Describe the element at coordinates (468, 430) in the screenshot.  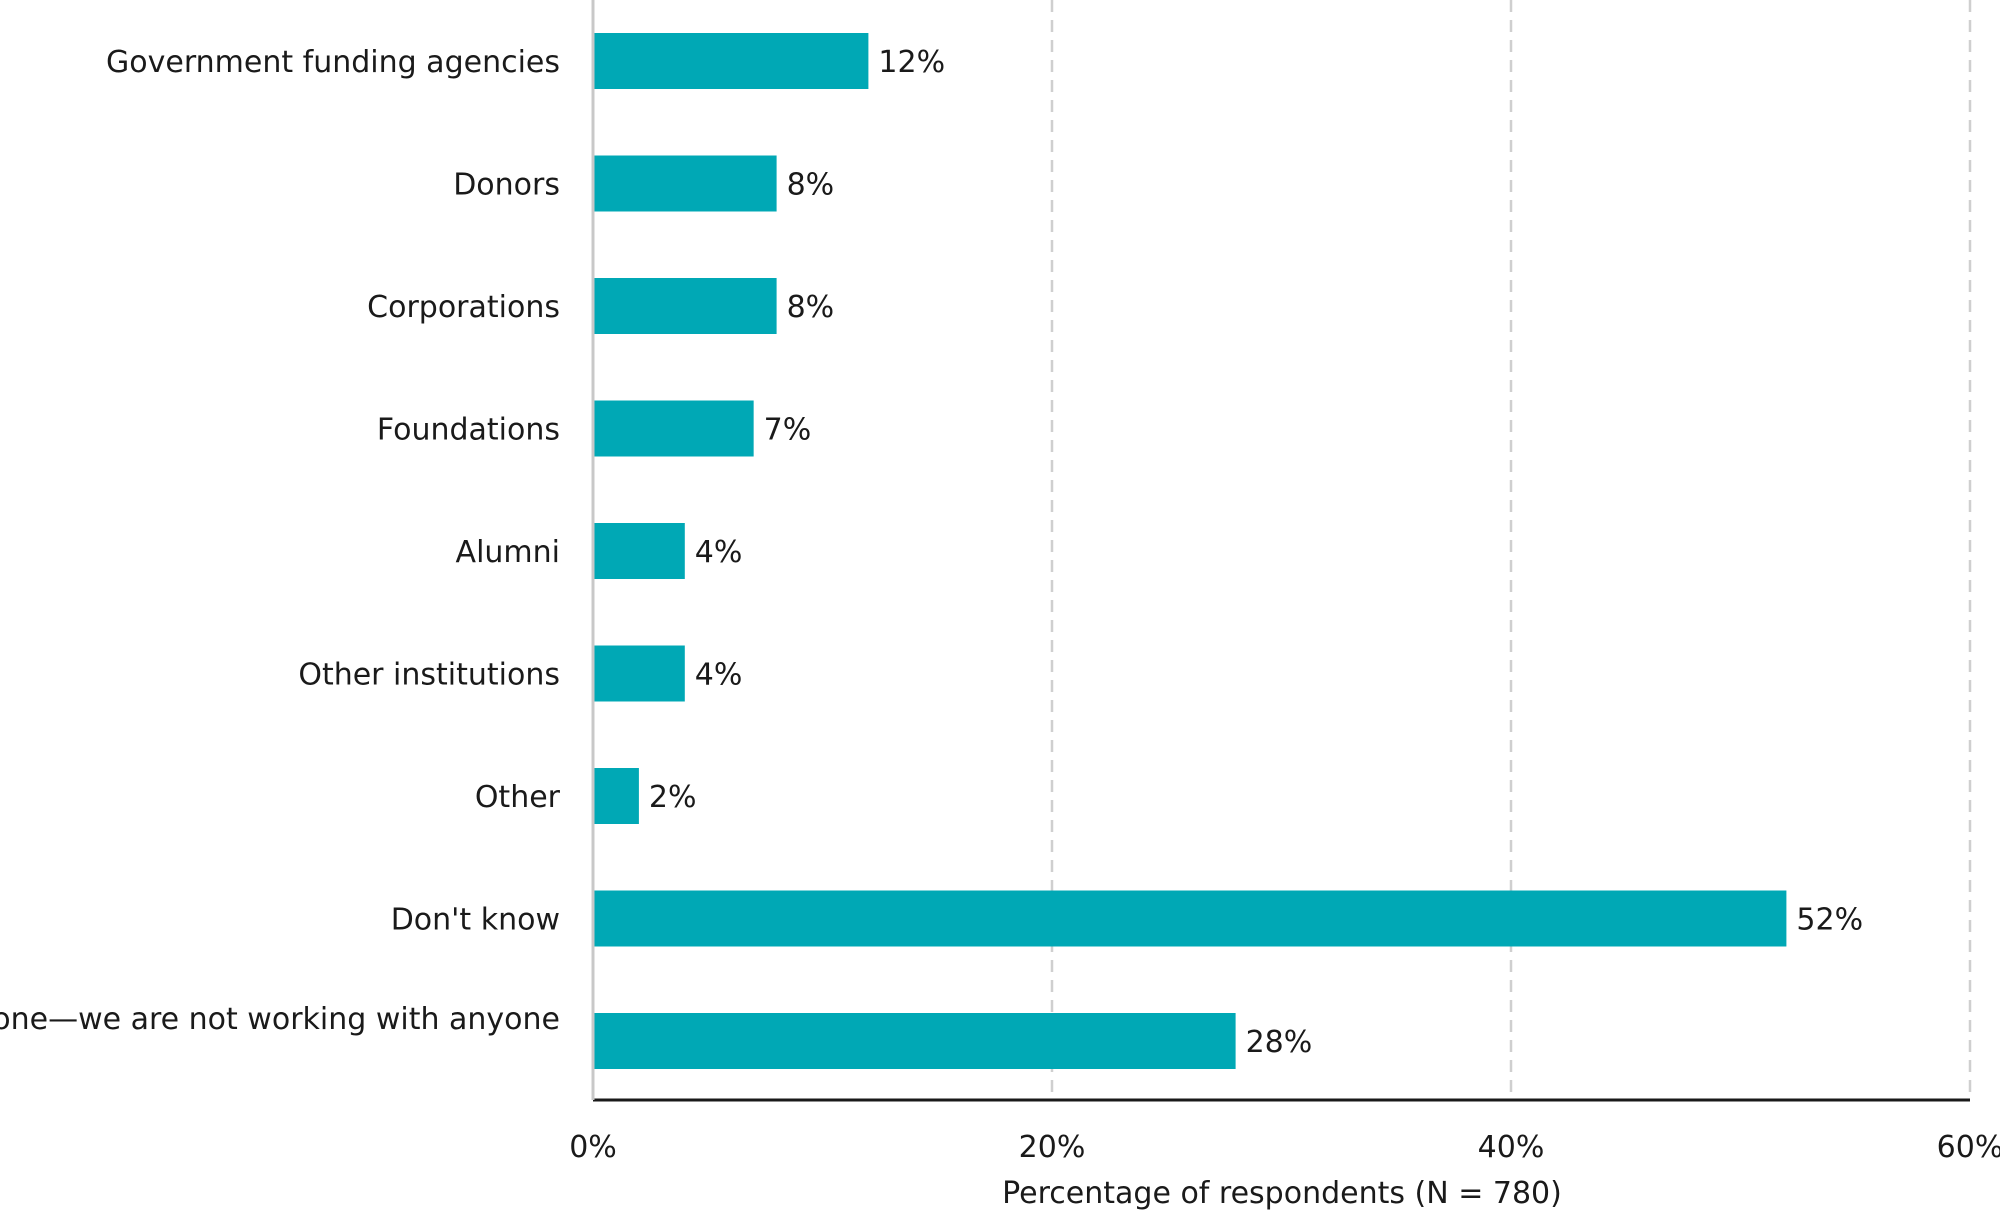
I see `category-label: Foundations` at that location.